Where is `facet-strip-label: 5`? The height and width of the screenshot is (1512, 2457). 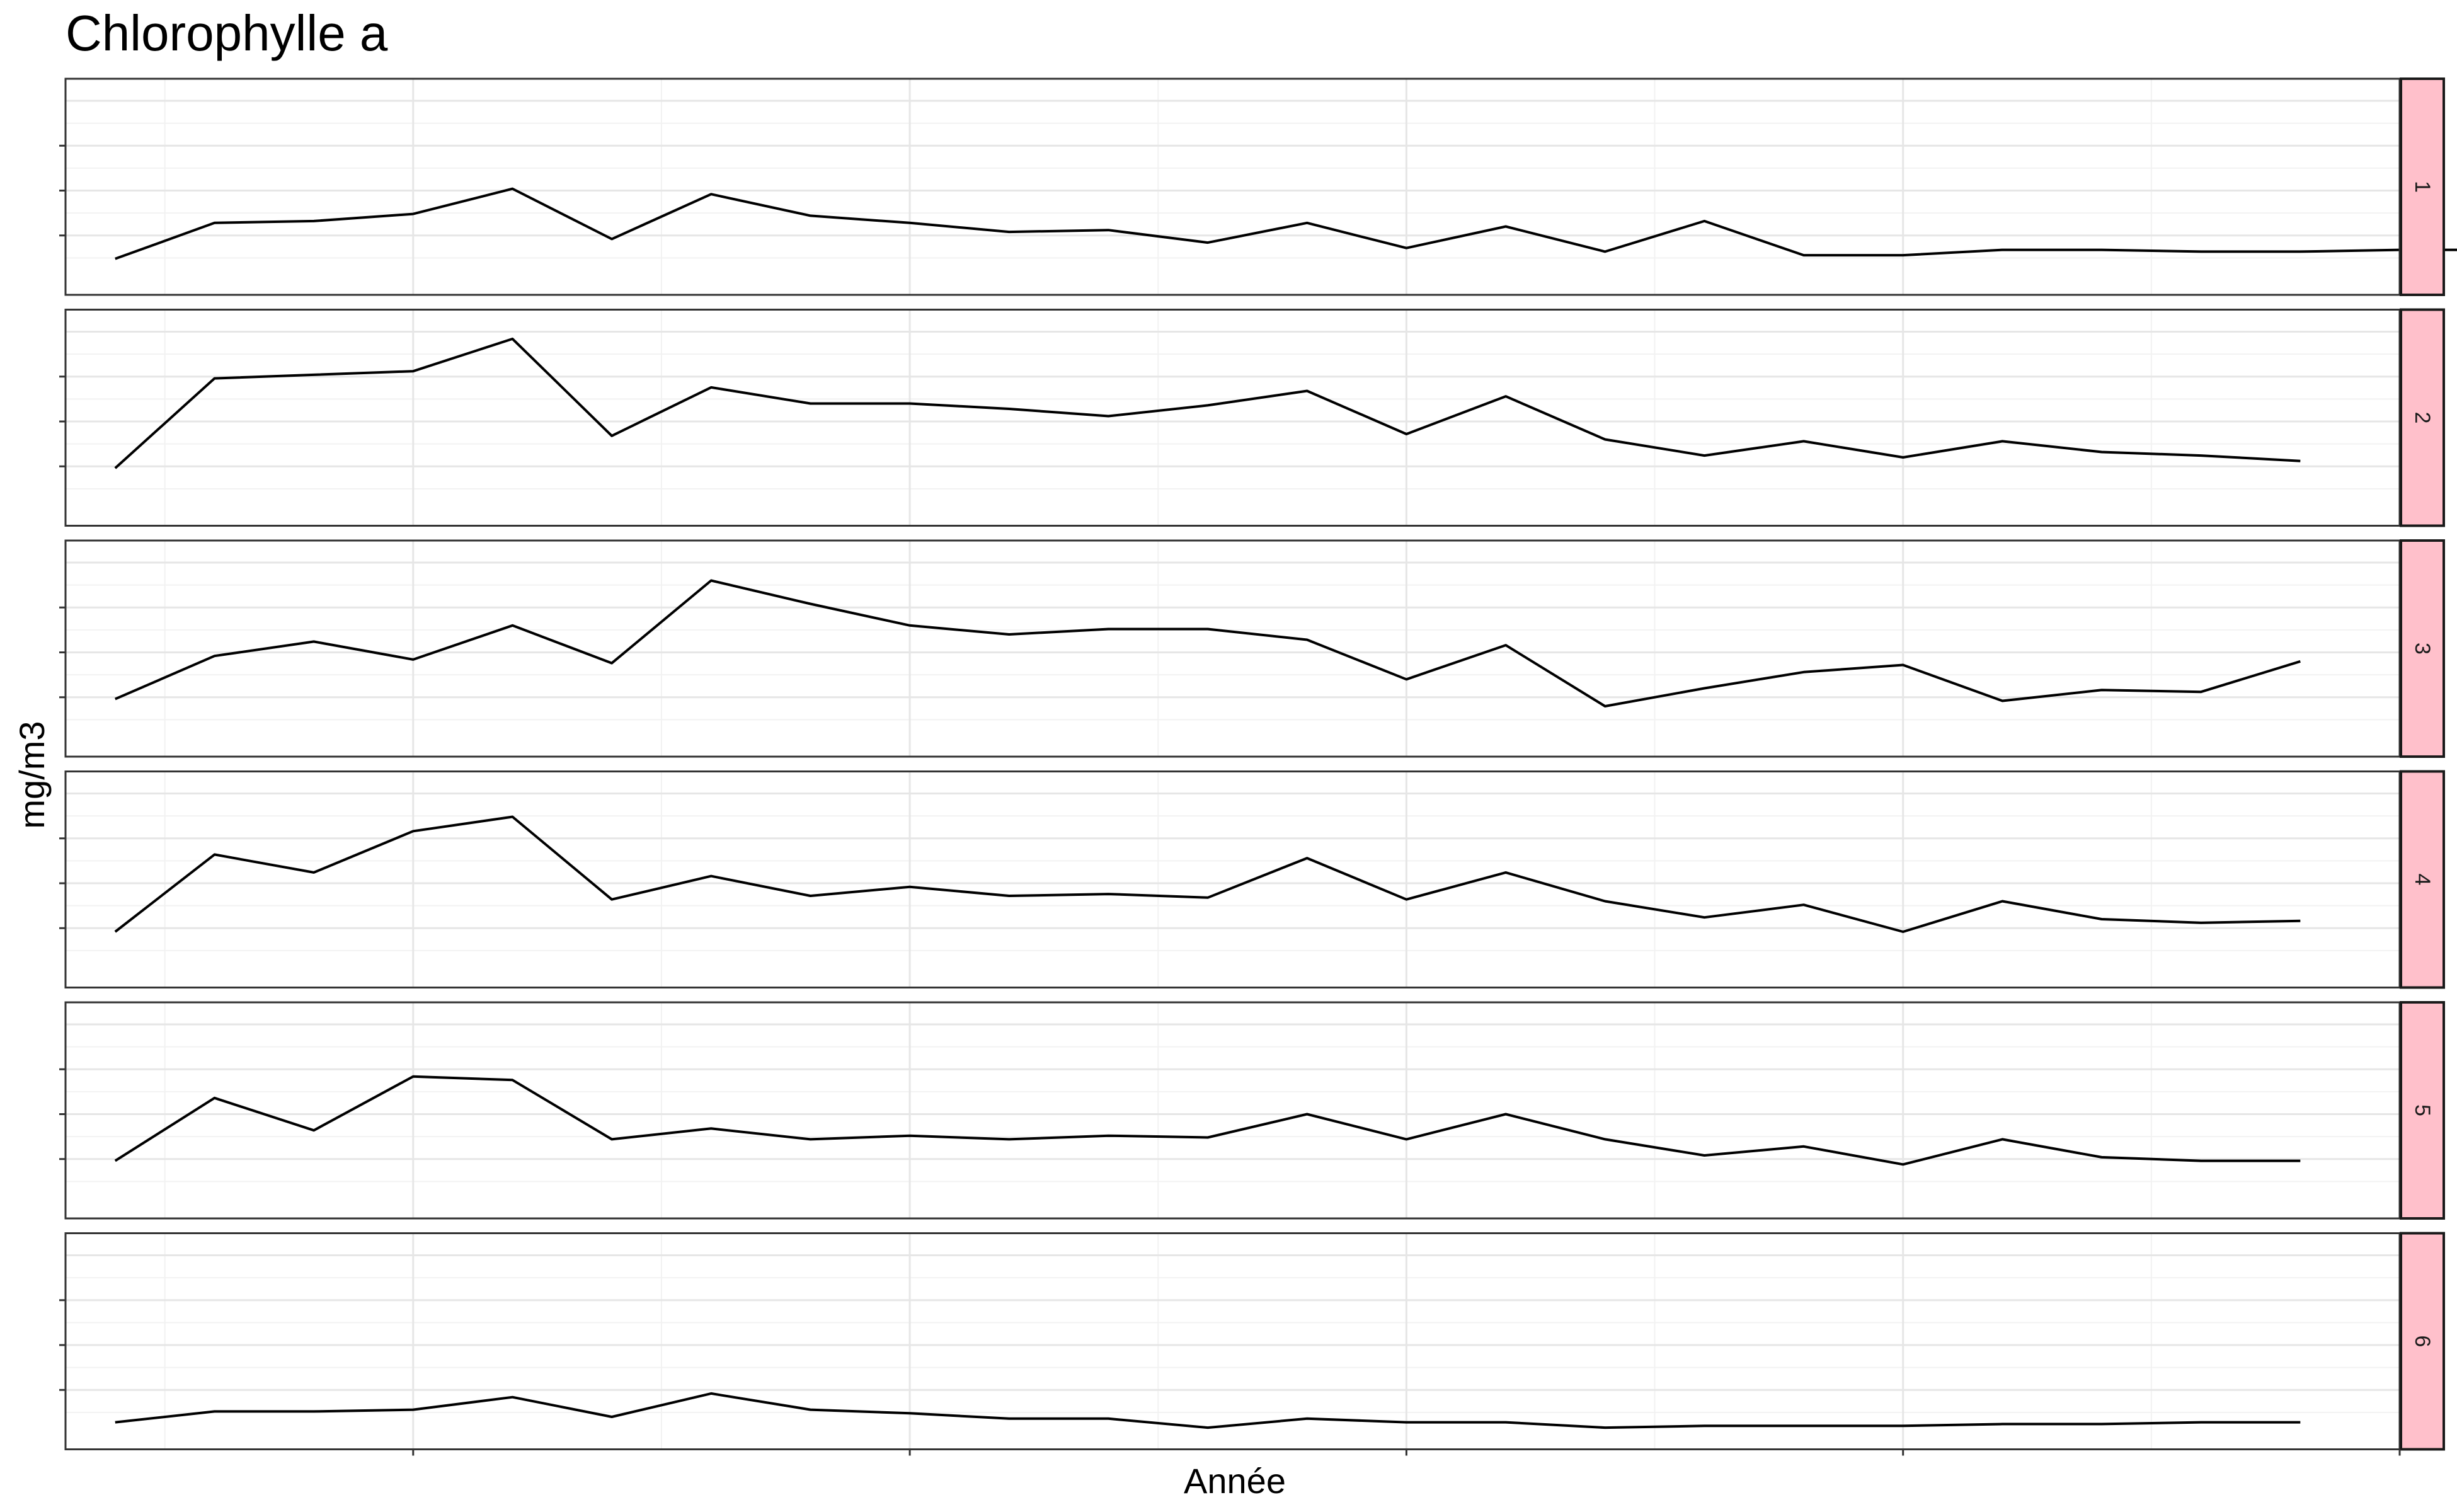
facet-strip-label: 5 is located at coordinates (2422, 1110).